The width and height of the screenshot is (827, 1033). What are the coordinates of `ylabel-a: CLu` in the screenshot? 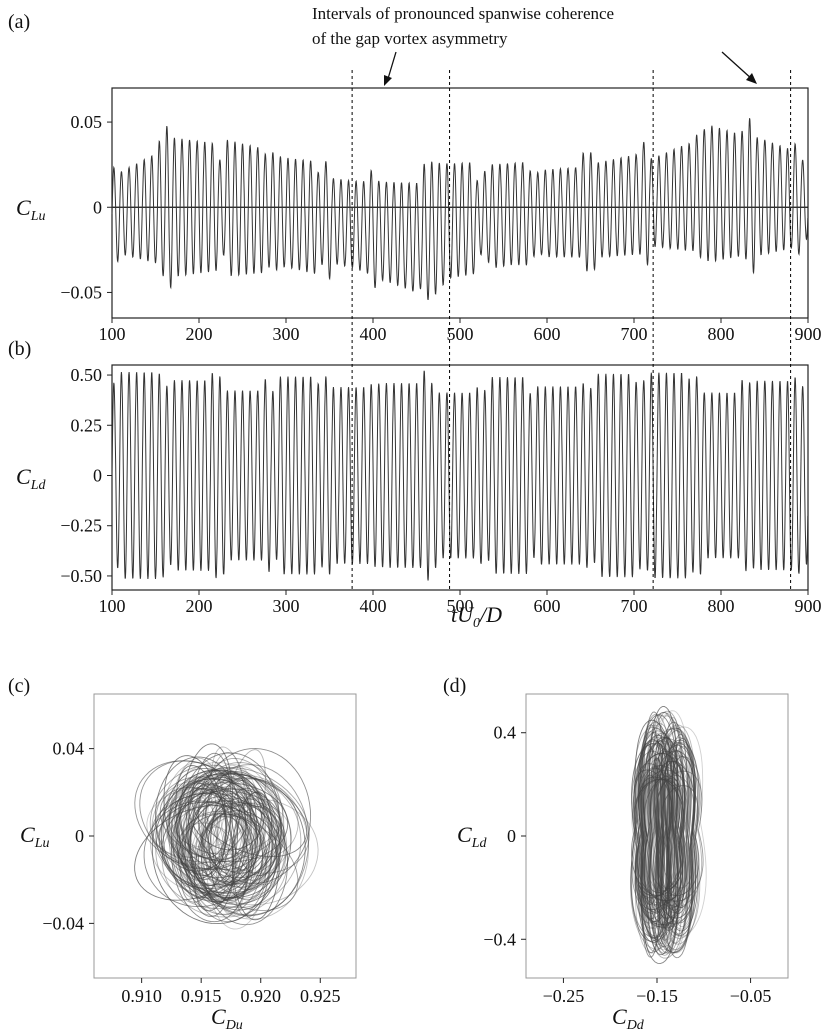 It's located at (30, 209).